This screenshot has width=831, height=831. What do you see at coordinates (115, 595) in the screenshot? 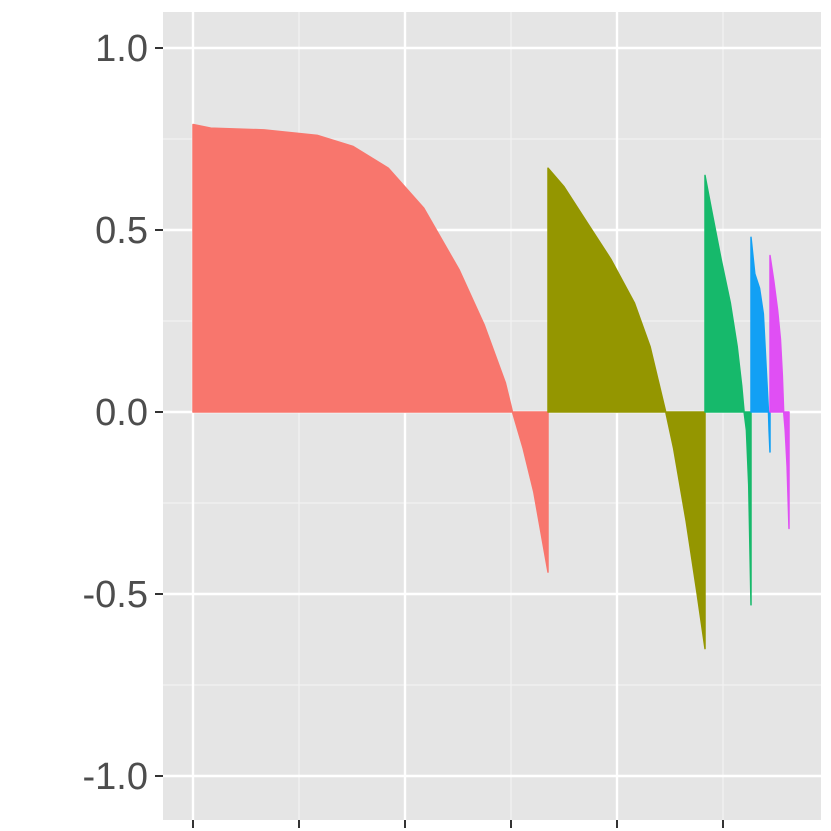
I see `y-tick-label: -0.5` at bounding box center [115, 595].